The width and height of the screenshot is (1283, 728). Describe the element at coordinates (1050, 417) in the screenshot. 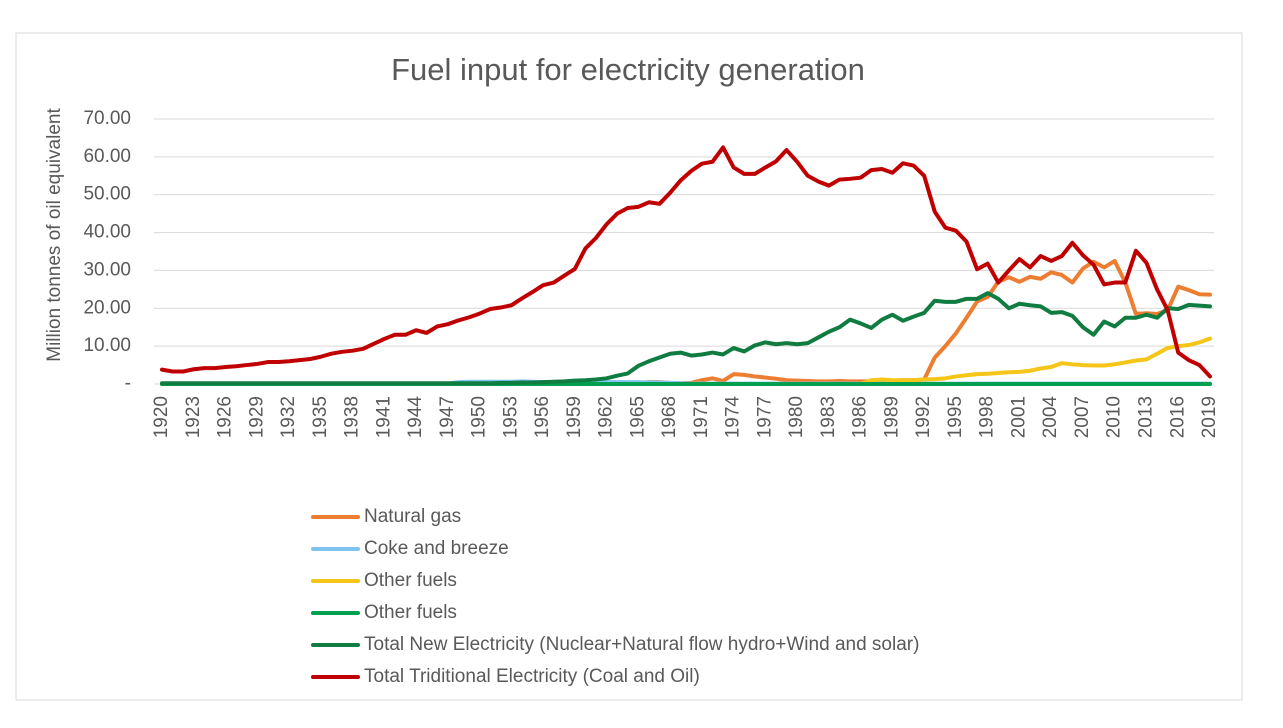

I see `x-tick-label: 2004` at that location.